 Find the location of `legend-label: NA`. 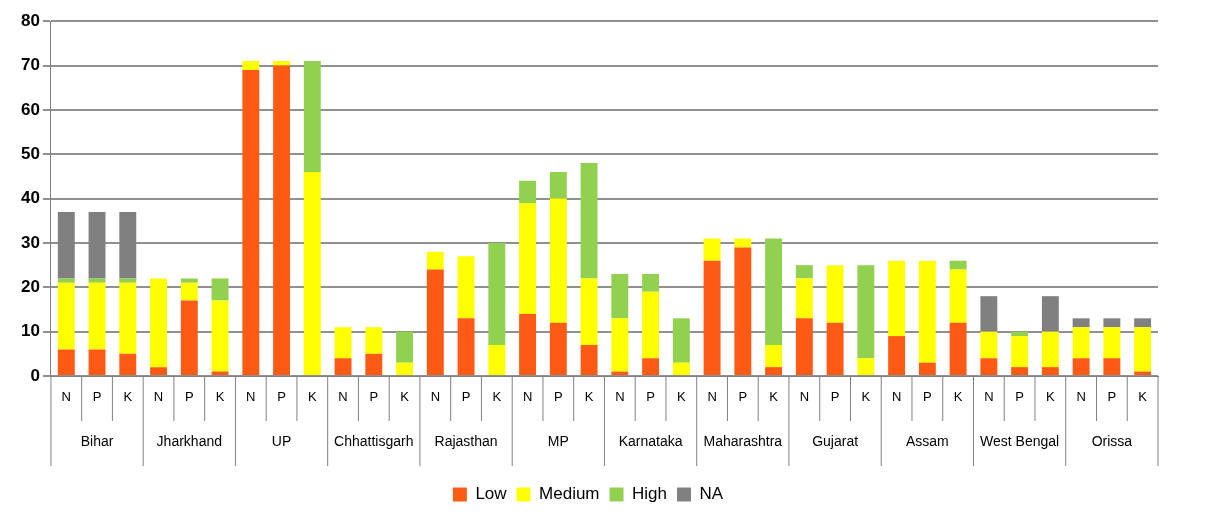

legend-label: NA is located at coordinates (711, 494).